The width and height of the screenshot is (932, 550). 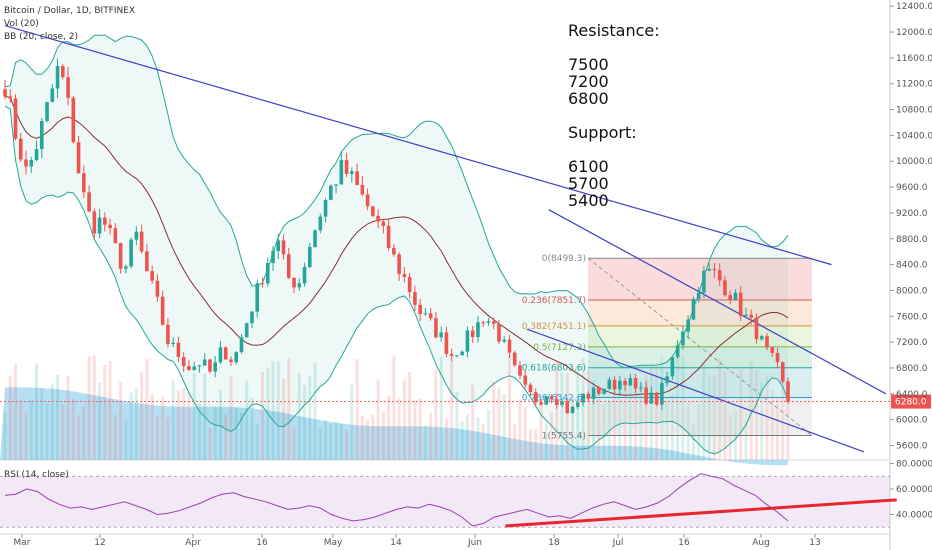 I want to click on time-axis-label: 13, so click(x=814, y=543).